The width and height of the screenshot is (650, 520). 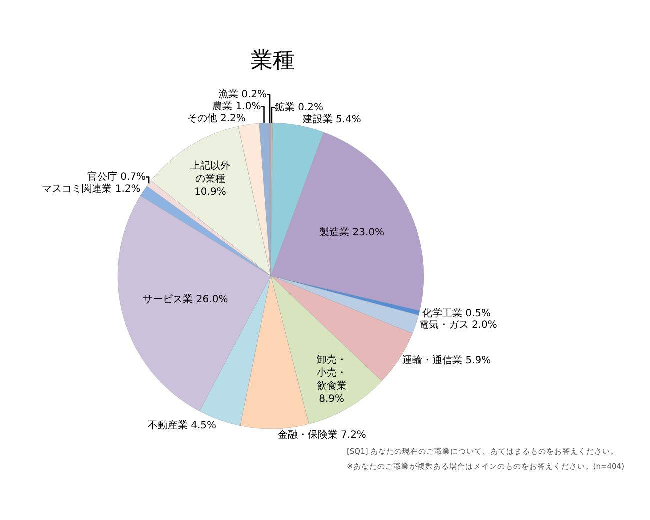 What do you see at coordinates (331, 373) in the screenshot?
I see `slice-label: 卸売・小売・飲食業` at bounding box center [331, 373].